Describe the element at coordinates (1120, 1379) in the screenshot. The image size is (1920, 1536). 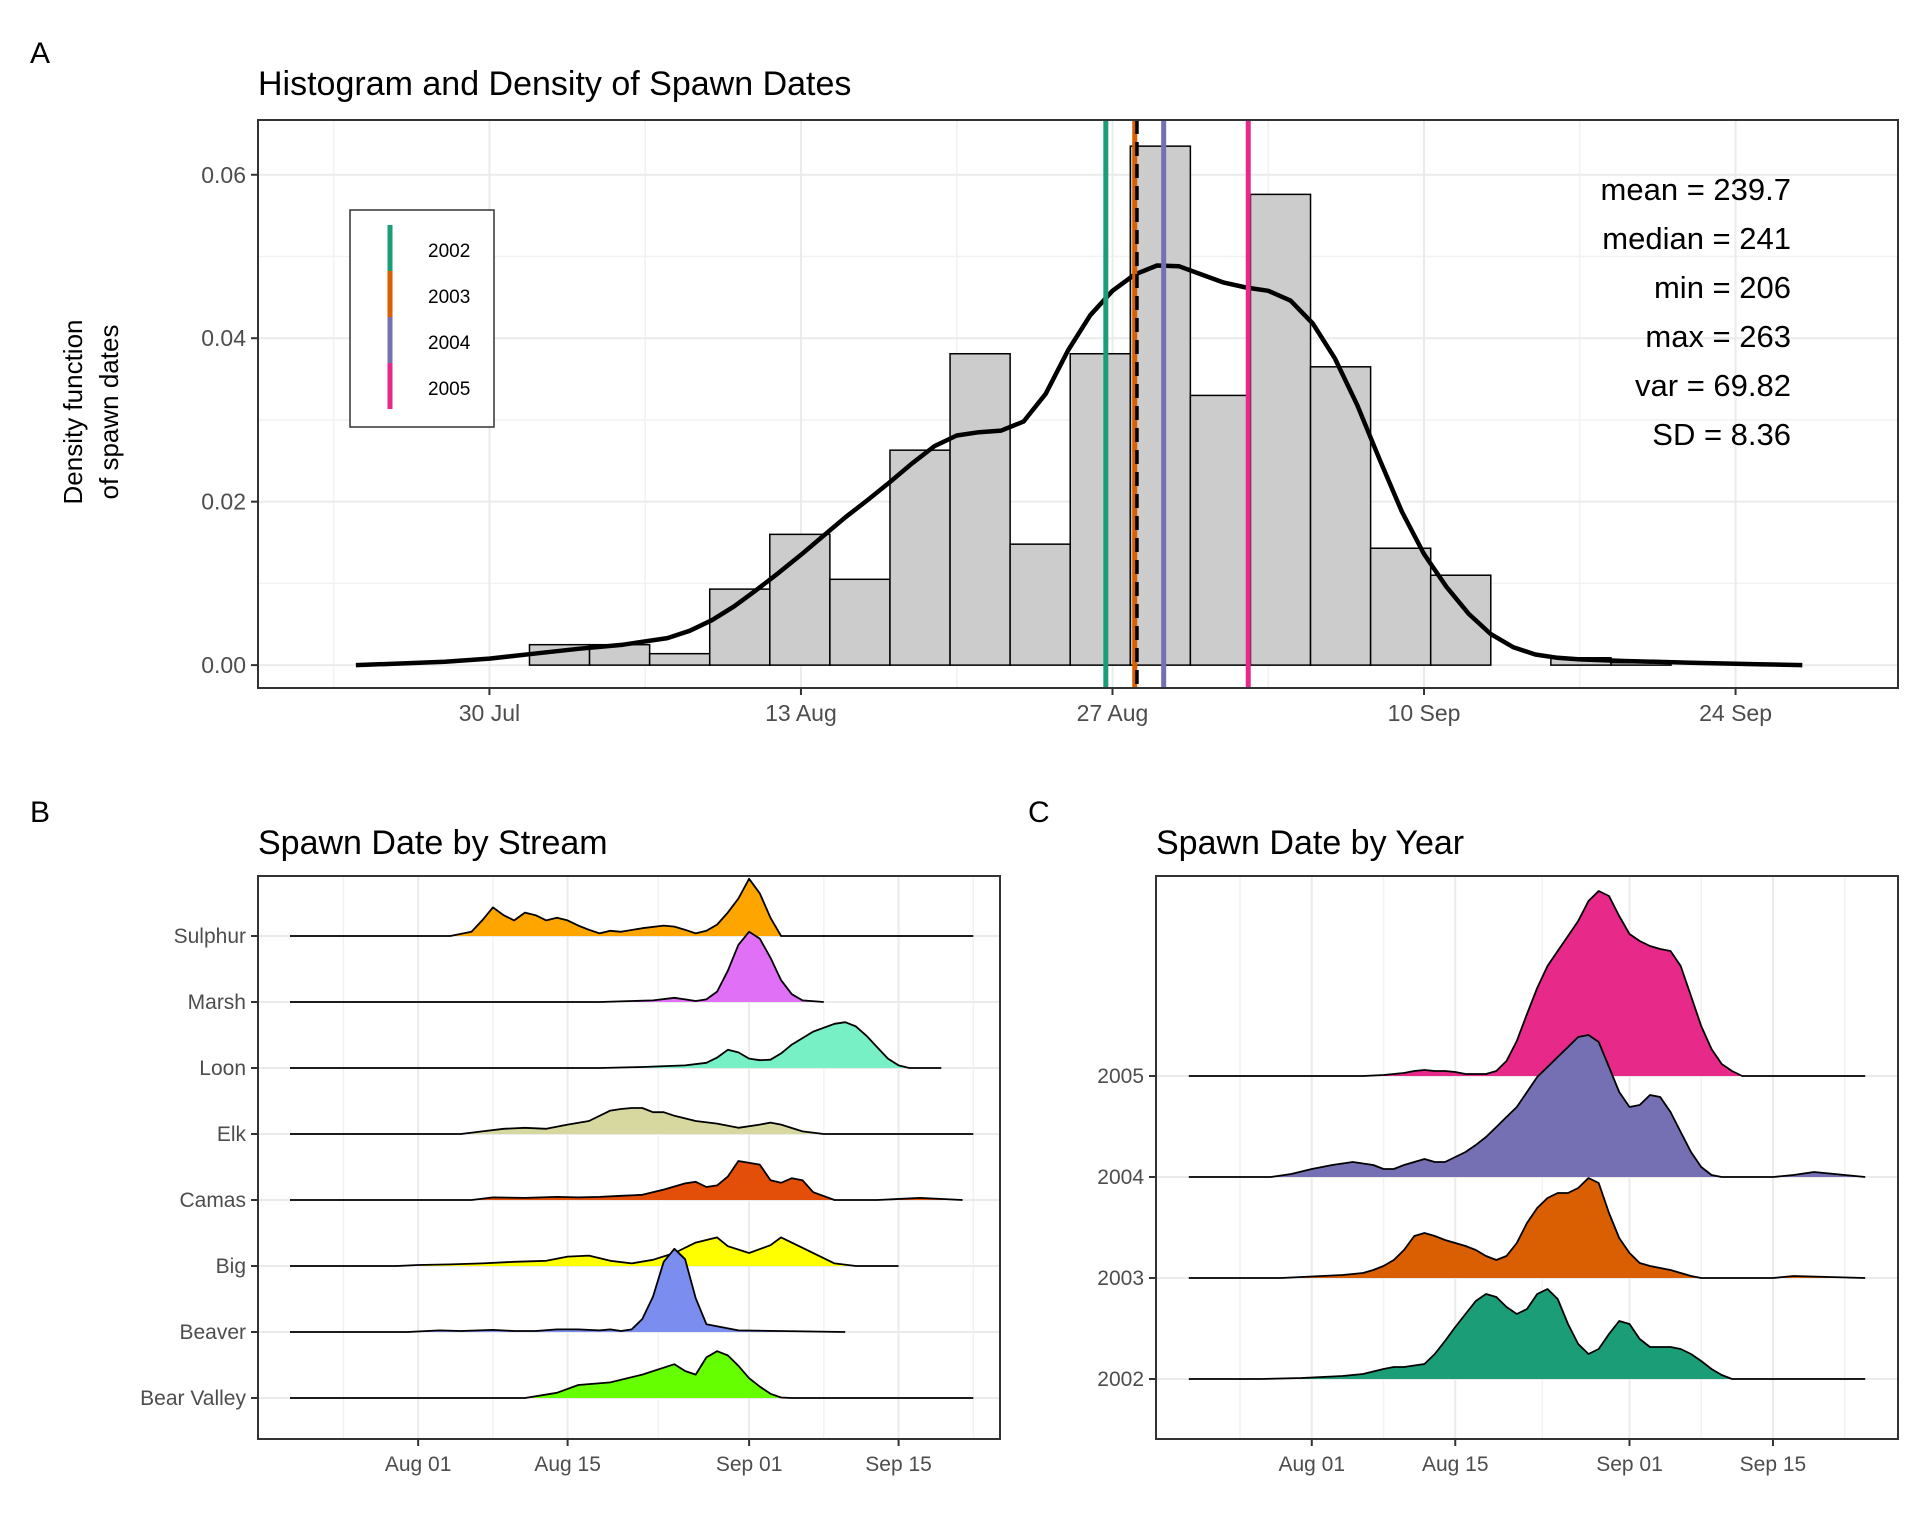
I see `y-tick-label: 2002` at that location.